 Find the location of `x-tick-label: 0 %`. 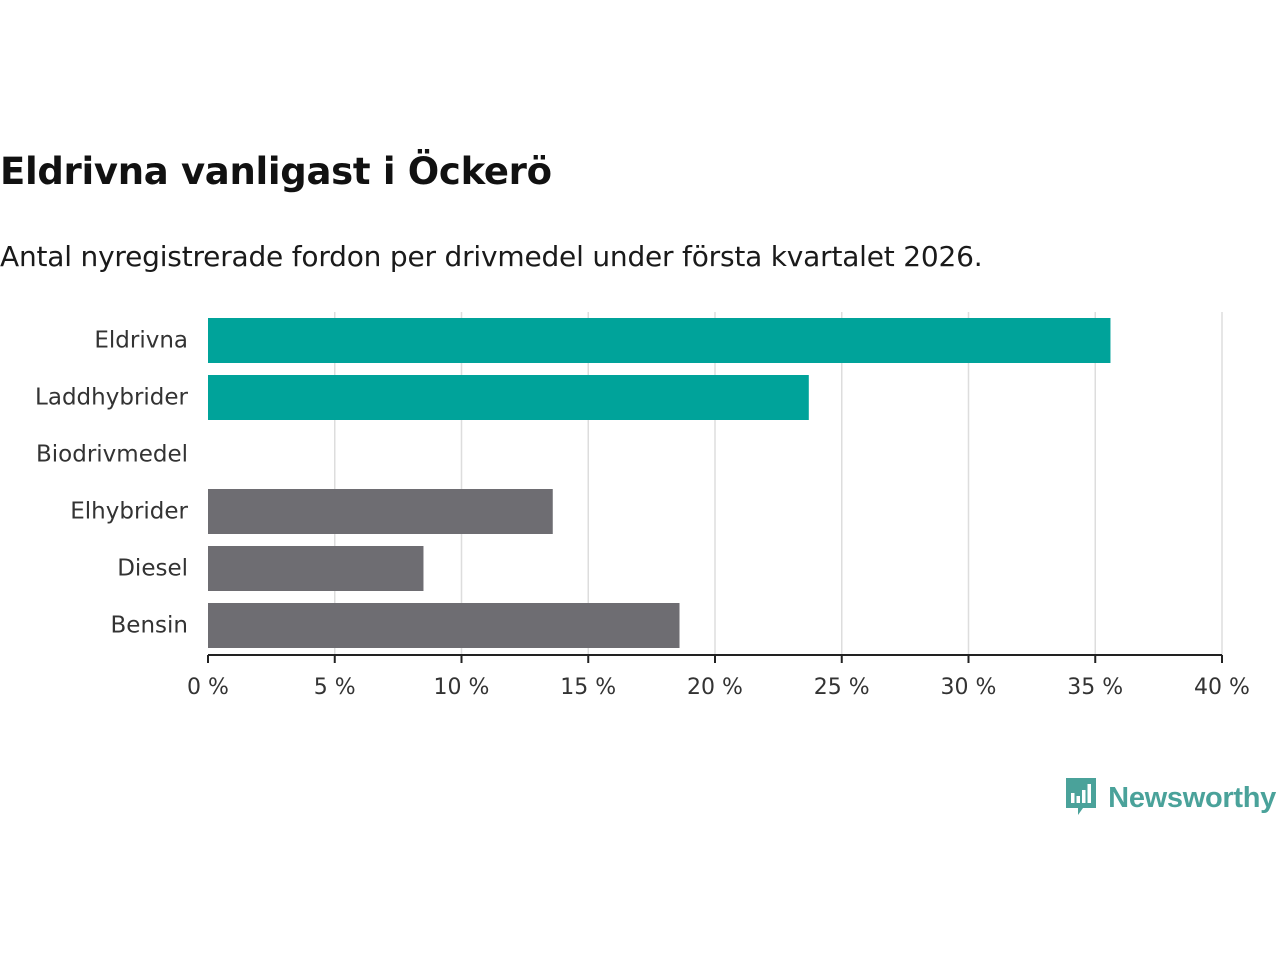

x-tick-label: 0 % is located at coordinates (208, 687).